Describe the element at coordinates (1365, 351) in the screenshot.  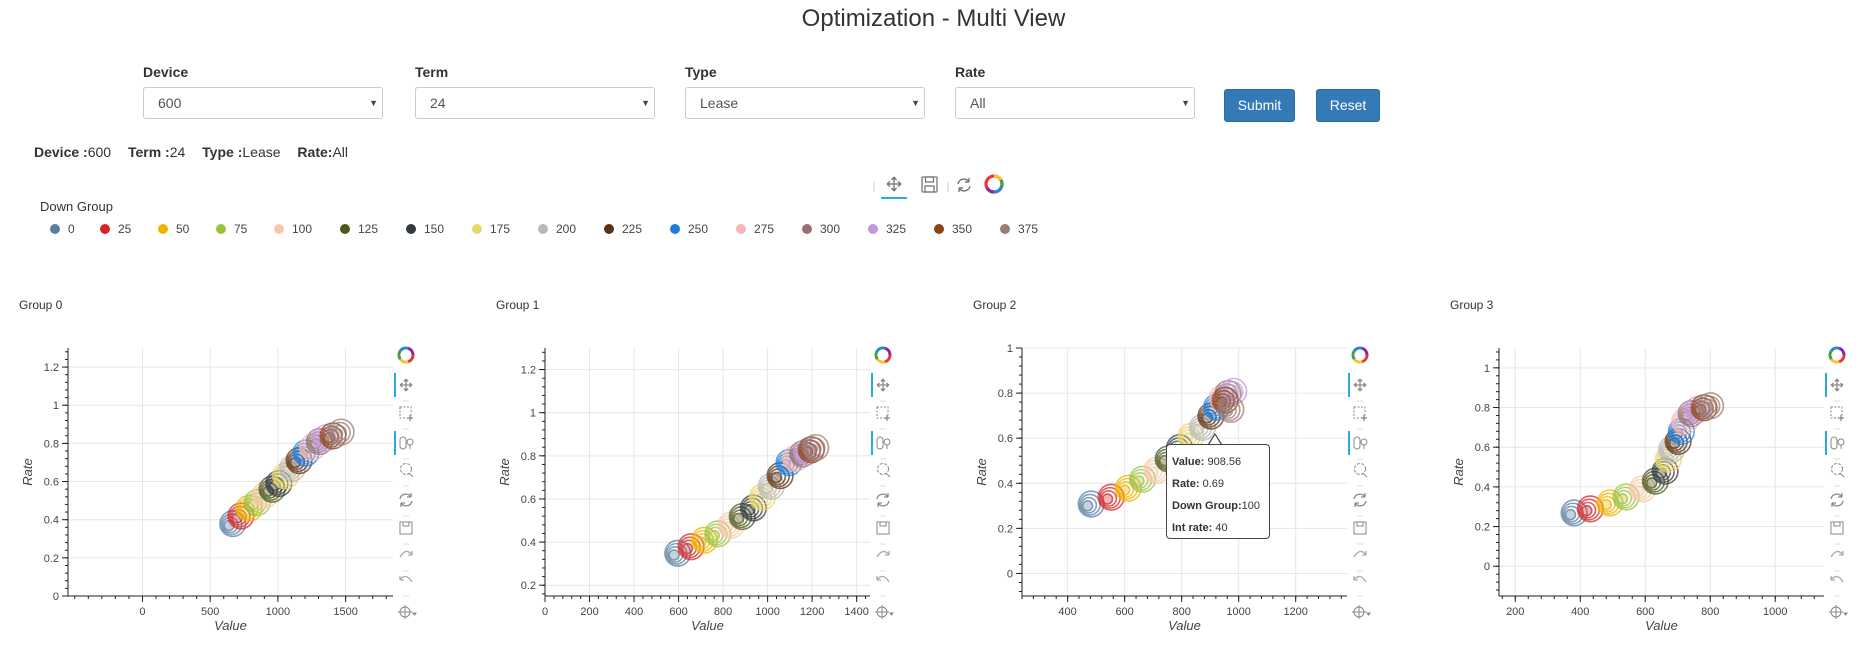
I see `logo-arc` at that location.